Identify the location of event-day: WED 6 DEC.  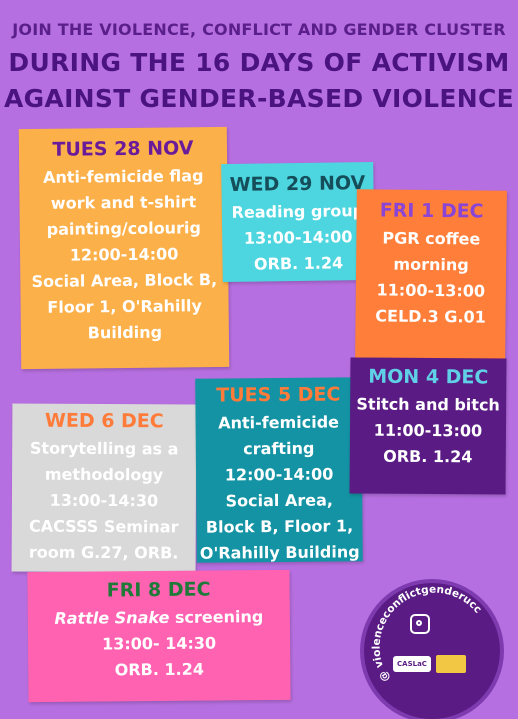
(104, 421).